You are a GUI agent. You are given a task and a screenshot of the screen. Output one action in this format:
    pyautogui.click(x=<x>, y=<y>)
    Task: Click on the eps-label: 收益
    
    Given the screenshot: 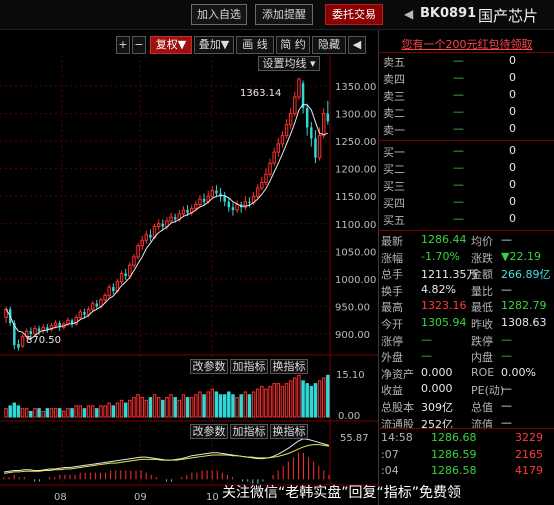 What is the action you would take?
    pyautogui.click(x=392, y=391)
    